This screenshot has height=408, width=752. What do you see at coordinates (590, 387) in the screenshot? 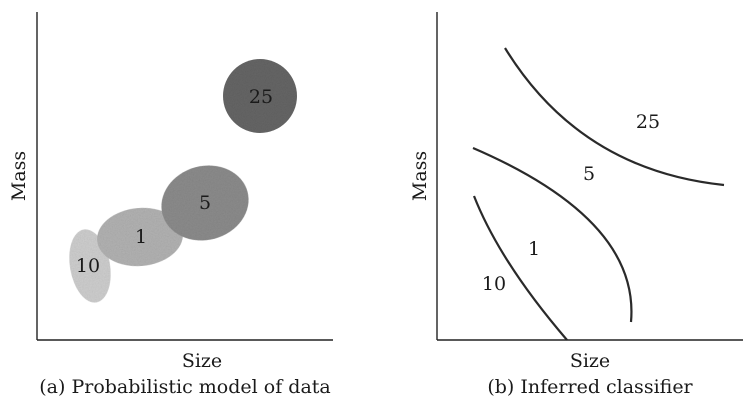
I see `panel-b-caption: (b) Inferred classifier` at bounding box center [590, 387].